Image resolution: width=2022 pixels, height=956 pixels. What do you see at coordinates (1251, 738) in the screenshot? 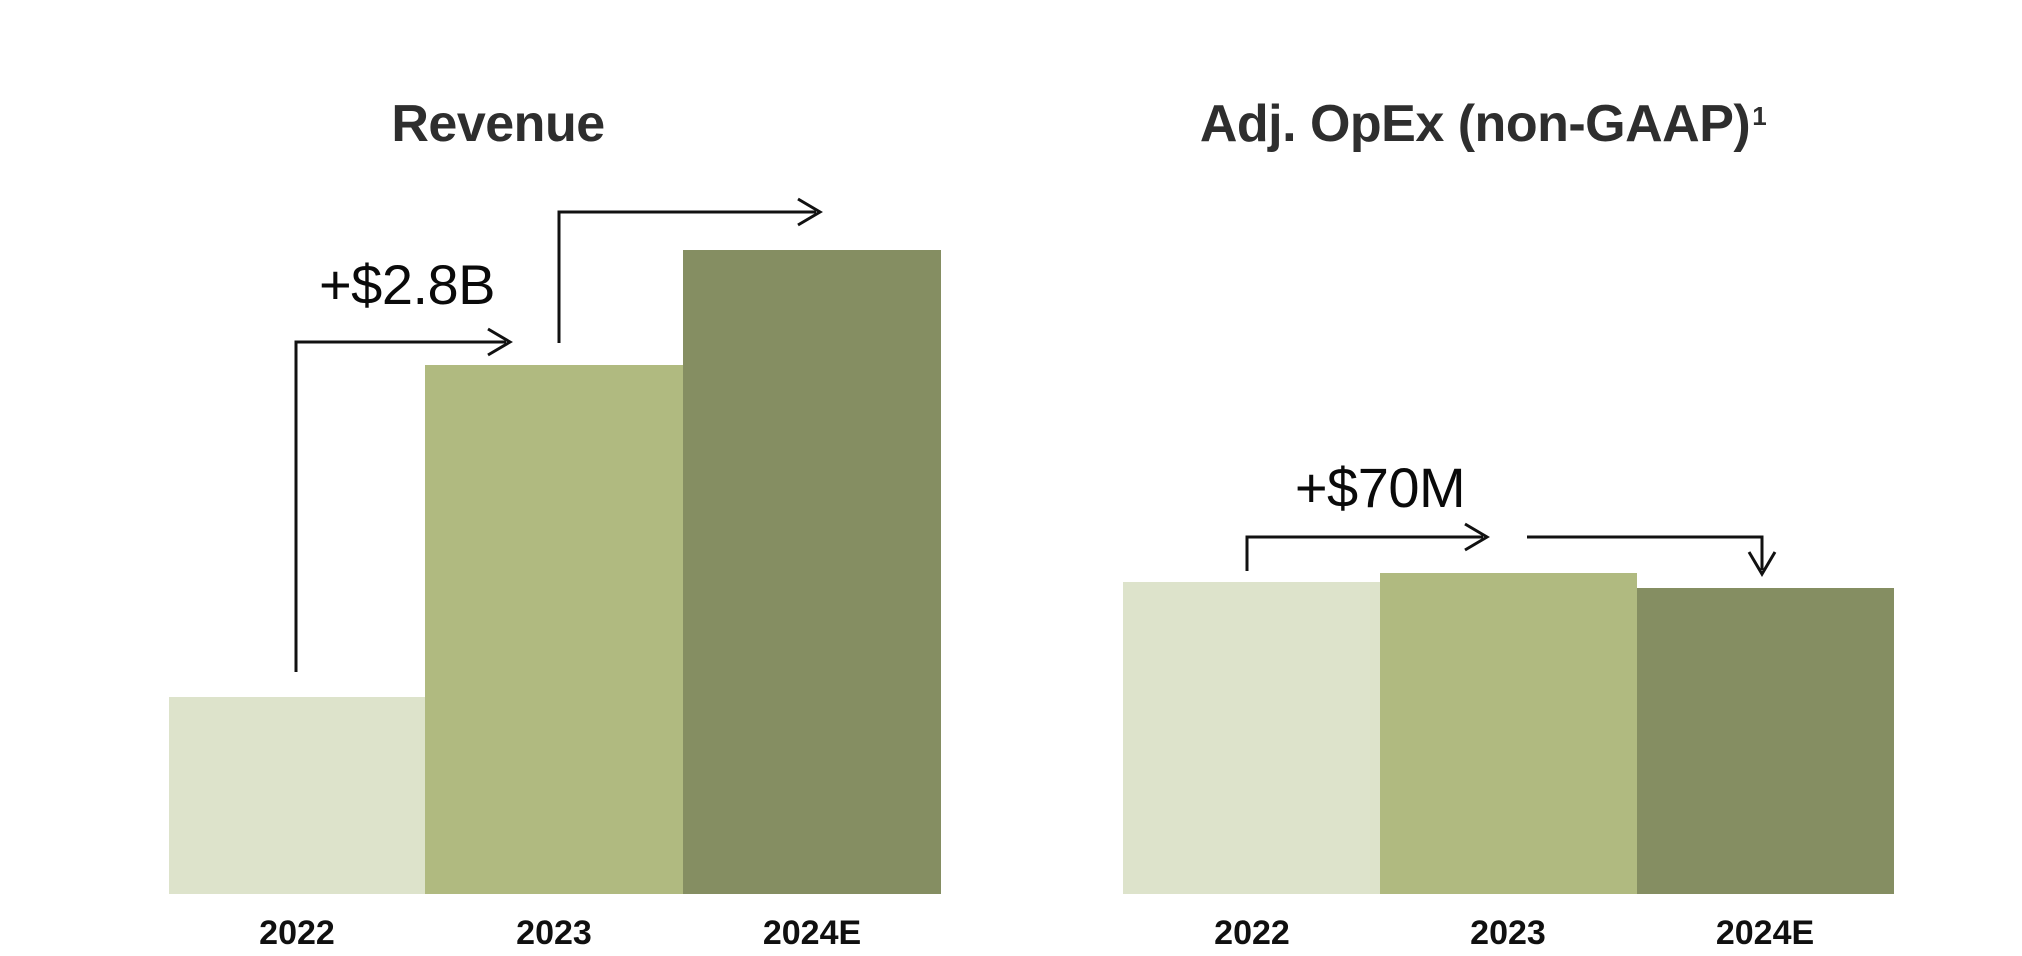
I see `opex-bar-2022` at bounding box center [1251, 738].